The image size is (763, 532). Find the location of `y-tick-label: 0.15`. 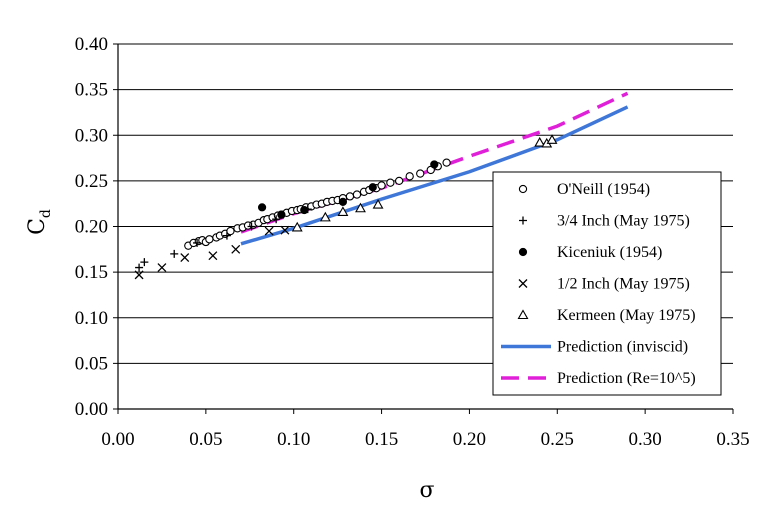

y-tick-label: 0.15 is located at coordinates (91, 272).